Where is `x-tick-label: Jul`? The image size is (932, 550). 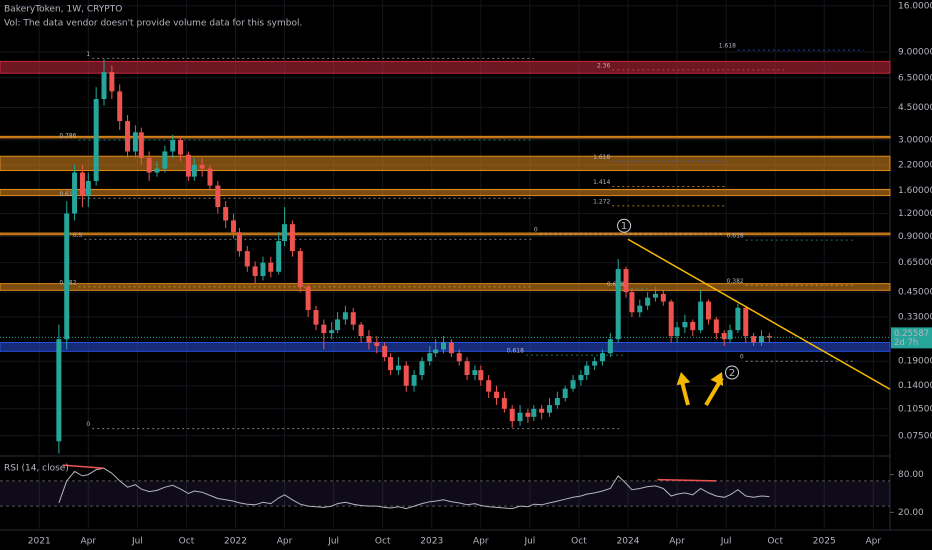 x-tick-label: Jul is located at coordinates (726, 542).